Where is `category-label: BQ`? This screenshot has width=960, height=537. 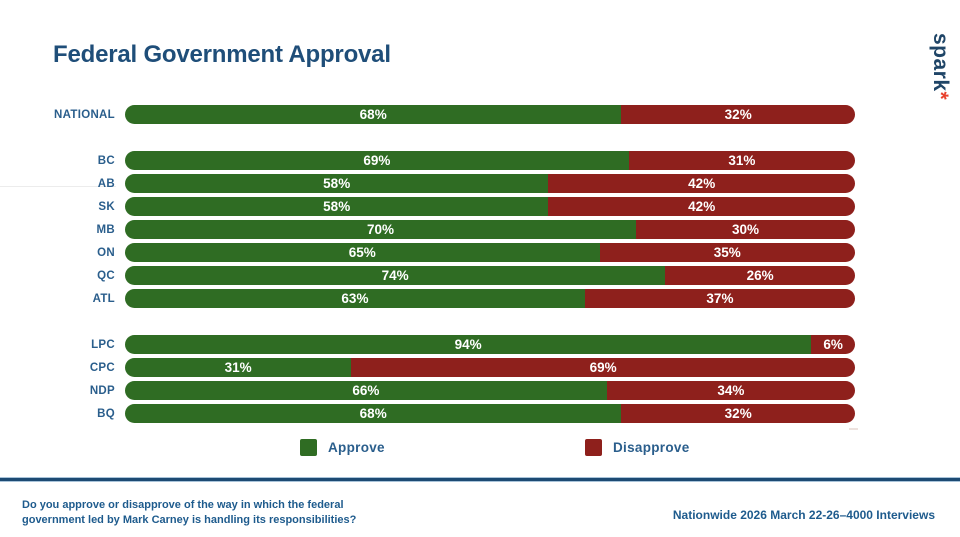 category-label: BQ is located at coordinates (106, 413).